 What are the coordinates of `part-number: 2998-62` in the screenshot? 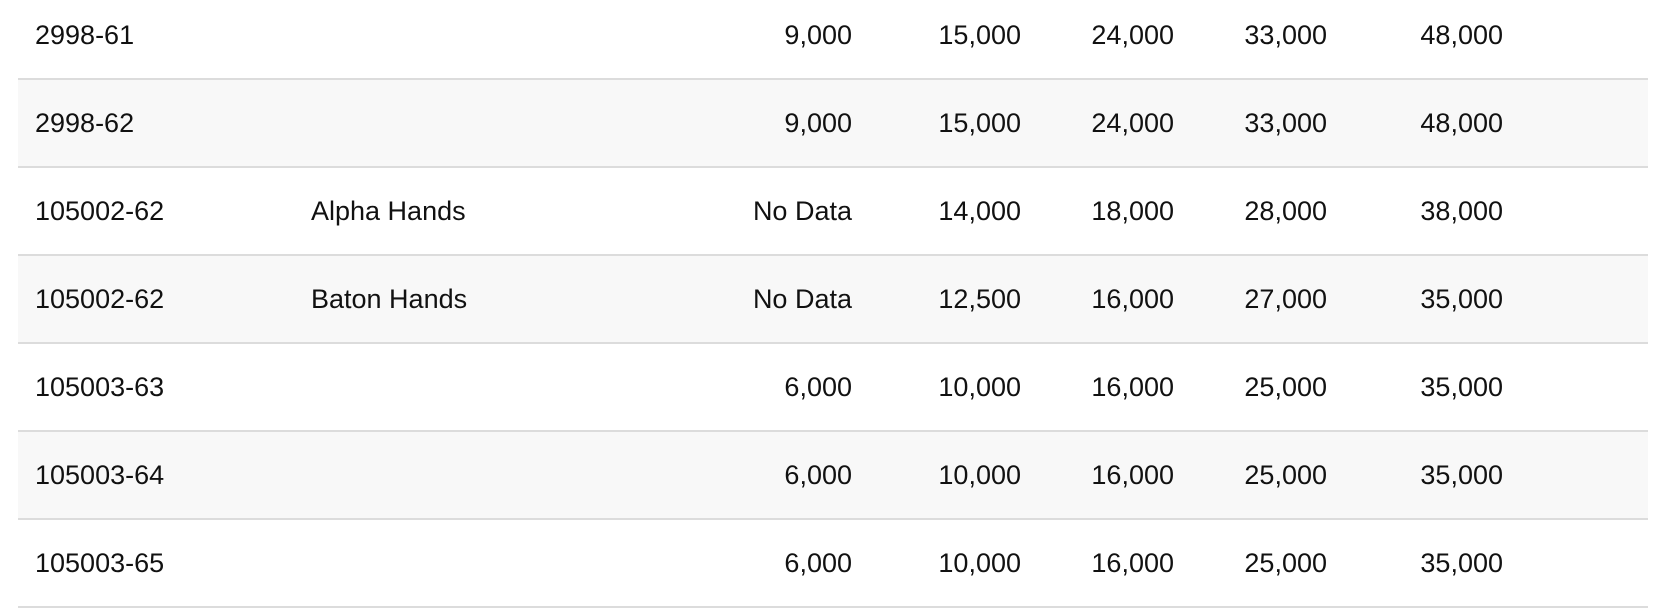 It's located at (85, 123).